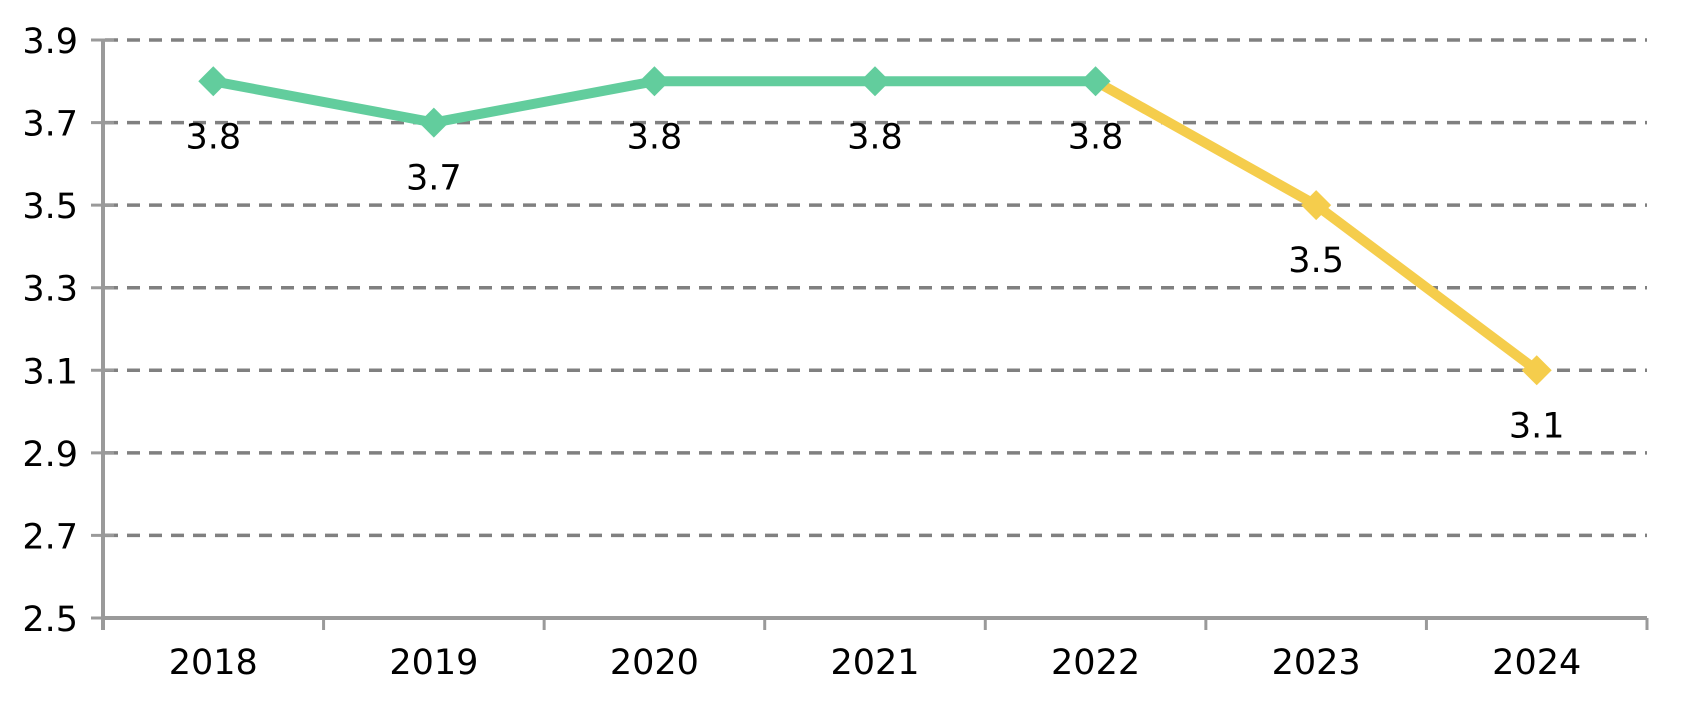 Image resolution: width=1692 pixels, height=704 pixels. Describe the element at coordinates (875, 137) in the screenshot. I see `data-label-2021: 3.8` at that location.